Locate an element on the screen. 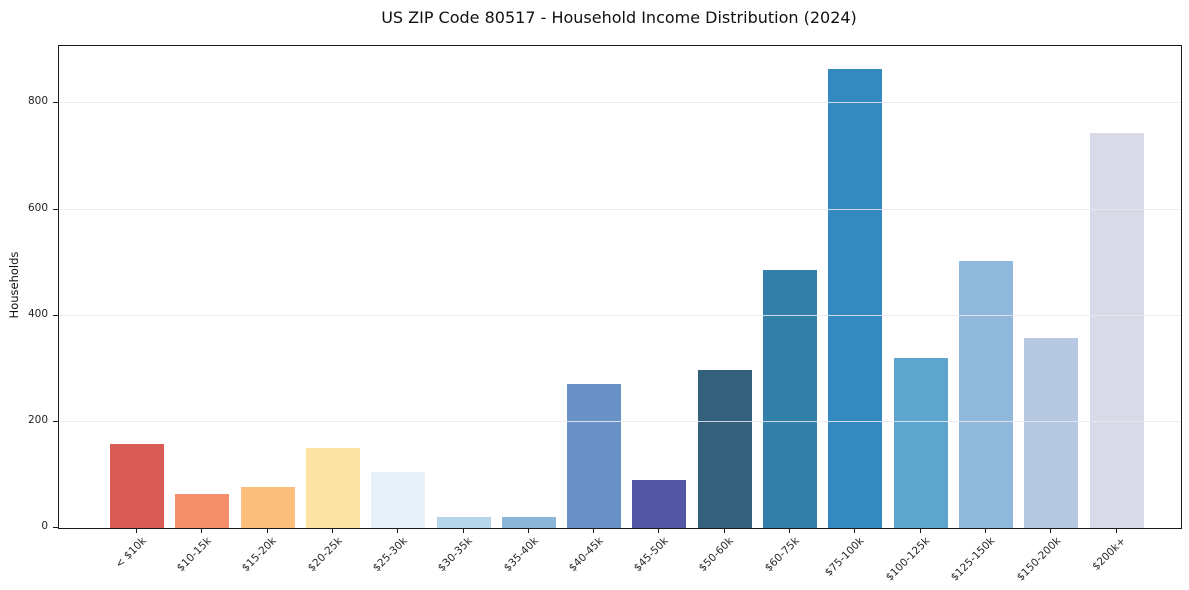 This screenshot has height=590, width=1189. x-tick-label-$60-75k: $60-75k is located at coordinates (782, 555).